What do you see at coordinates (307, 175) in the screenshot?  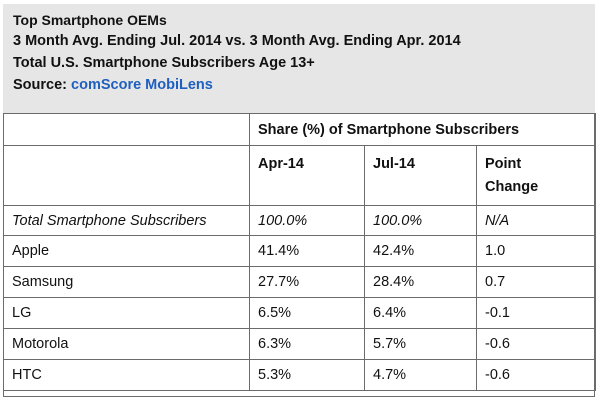 I see `col-header-apr: Apr-14` at bounding box center [307, 175].